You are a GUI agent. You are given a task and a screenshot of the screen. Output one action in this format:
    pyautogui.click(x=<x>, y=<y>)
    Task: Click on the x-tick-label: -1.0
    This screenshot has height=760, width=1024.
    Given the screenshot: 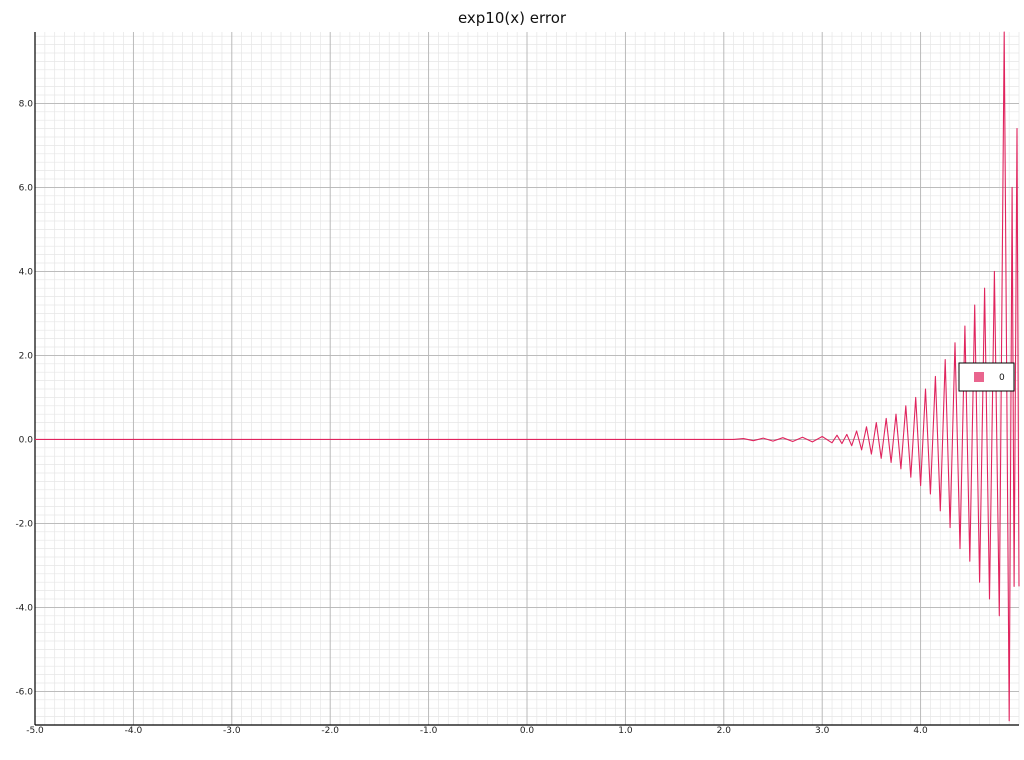 What is the action you would take?
    pyautogui.click(x=429, y=731)
    